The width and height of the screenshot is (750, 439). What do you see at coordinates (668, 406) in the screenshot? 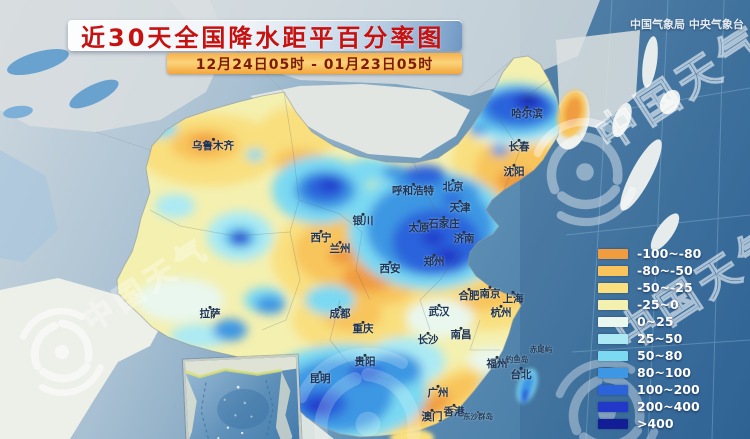
I see `legend-label: 200~400` at bounding box center [668, 406].